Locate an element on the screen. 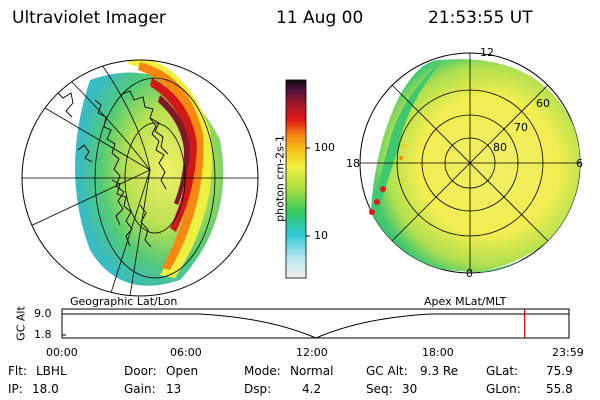  timeline-xtick: 06:00 is located at coordinates (186, 352).